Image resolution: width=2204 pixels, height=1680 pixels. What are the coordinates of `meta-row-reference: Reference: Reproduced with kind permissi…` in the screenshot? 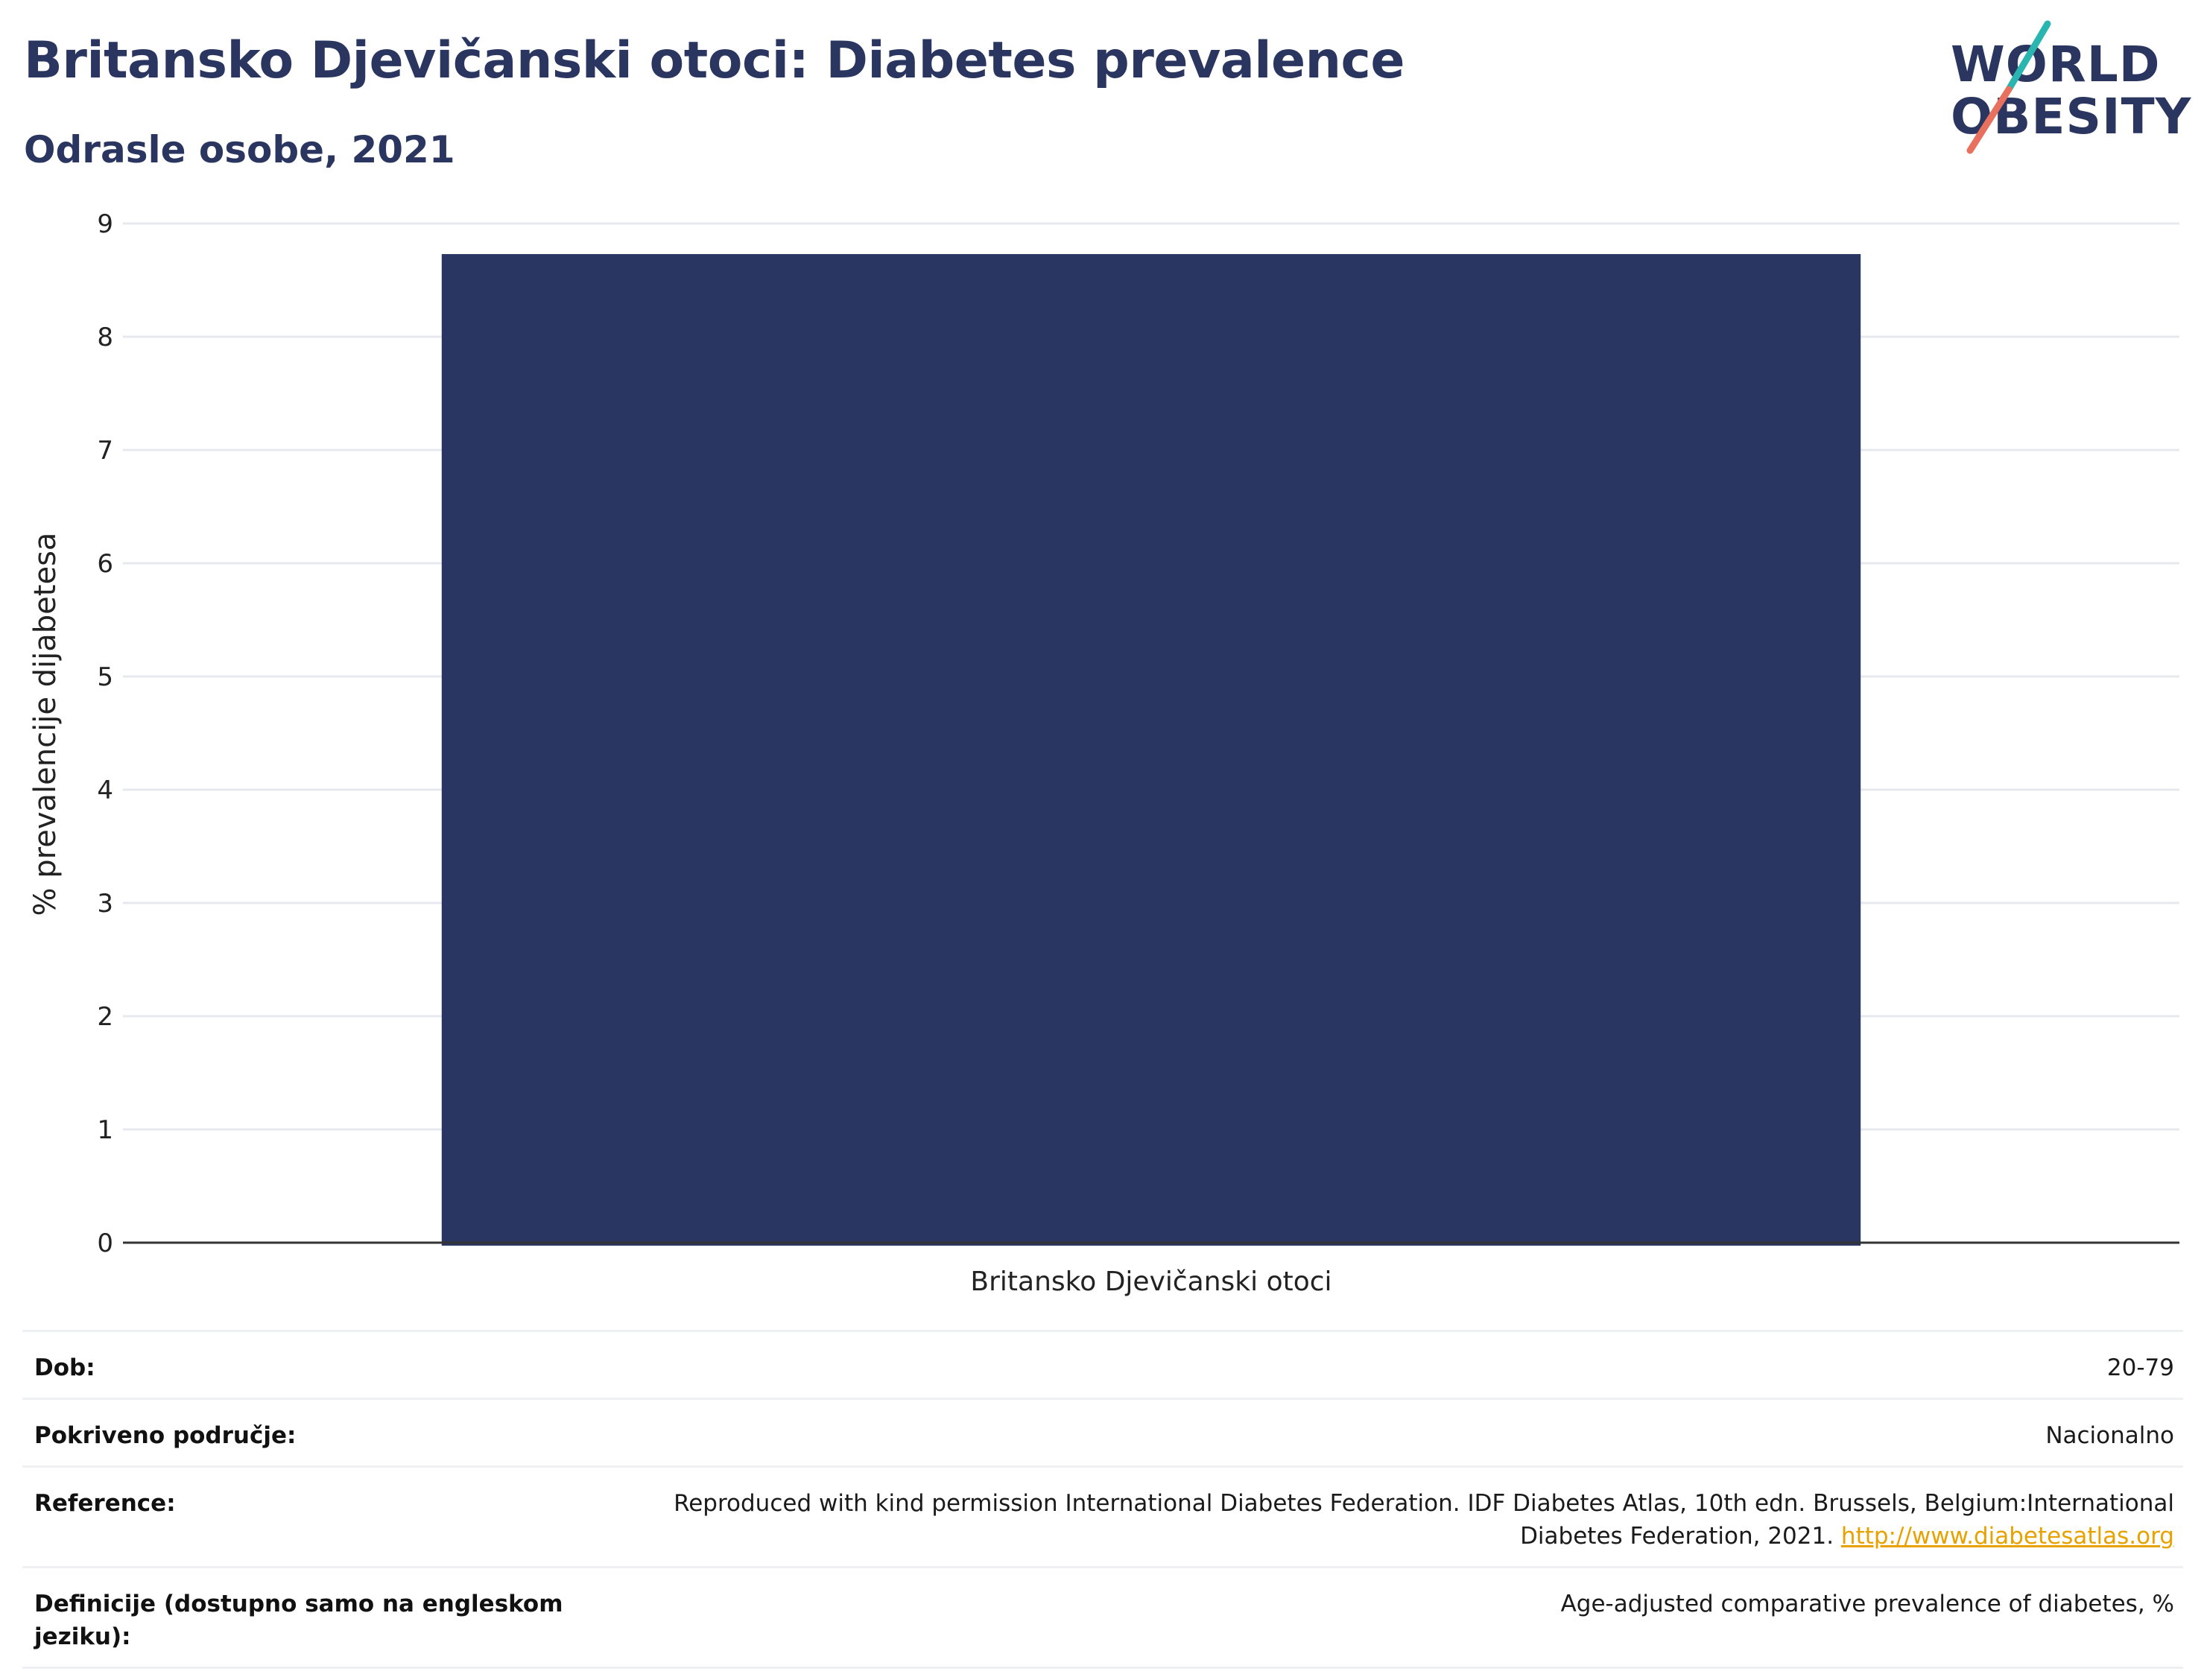 It's located at (1102, 1515).